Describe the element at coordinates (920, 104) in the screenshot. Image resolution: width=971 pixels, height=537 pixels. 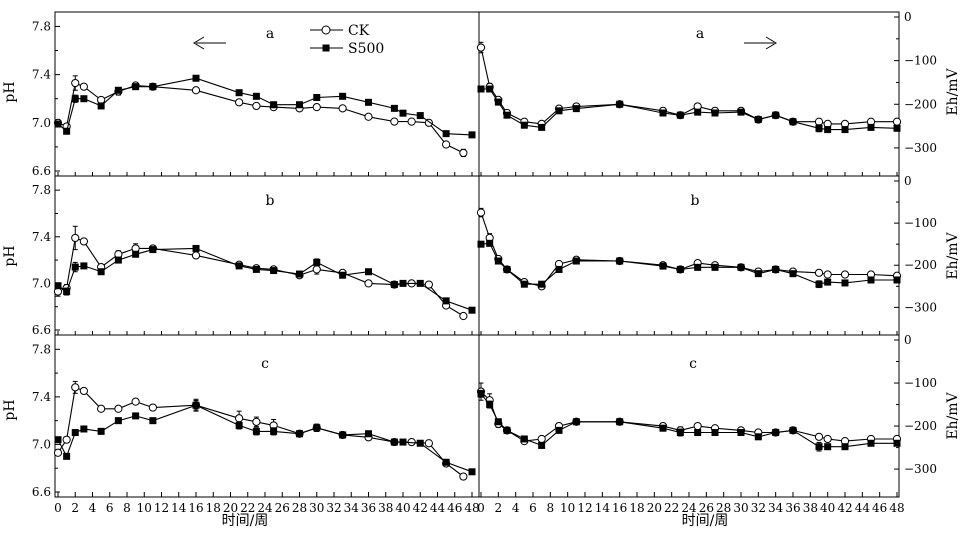
I see `eh-tick-label-0--200: −200` at that location.